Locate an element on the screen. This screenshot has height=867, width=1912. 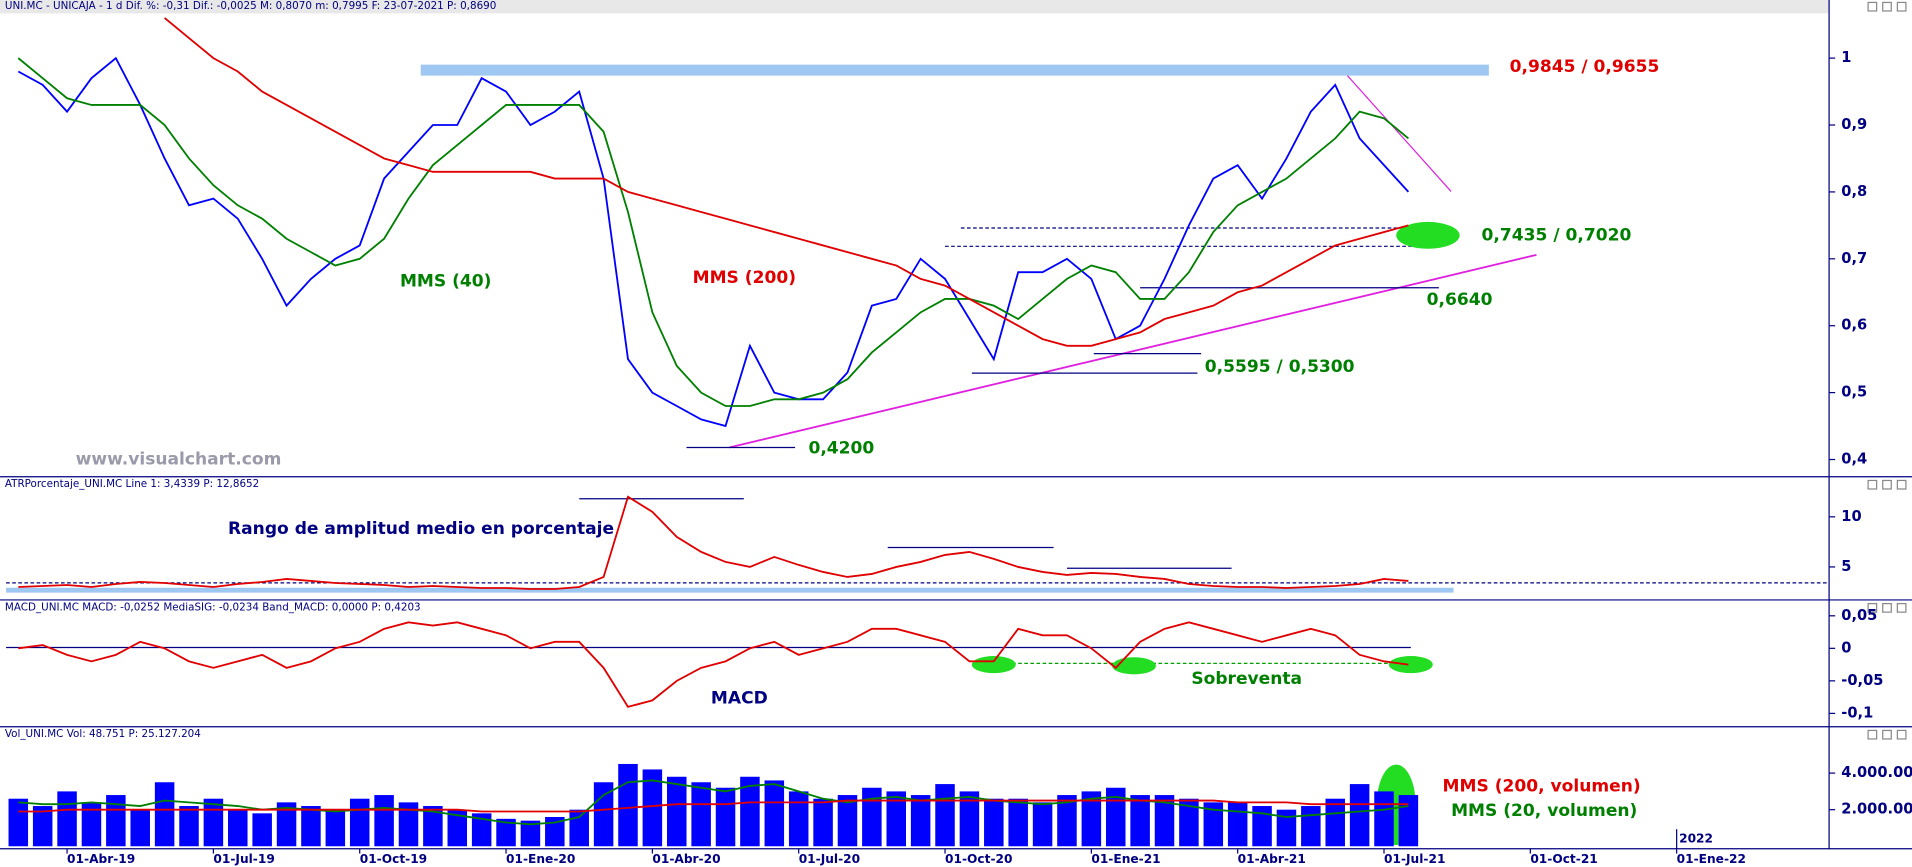
annotation: 0,9845 / 0,9655 is located at coordinates (1585, 67).